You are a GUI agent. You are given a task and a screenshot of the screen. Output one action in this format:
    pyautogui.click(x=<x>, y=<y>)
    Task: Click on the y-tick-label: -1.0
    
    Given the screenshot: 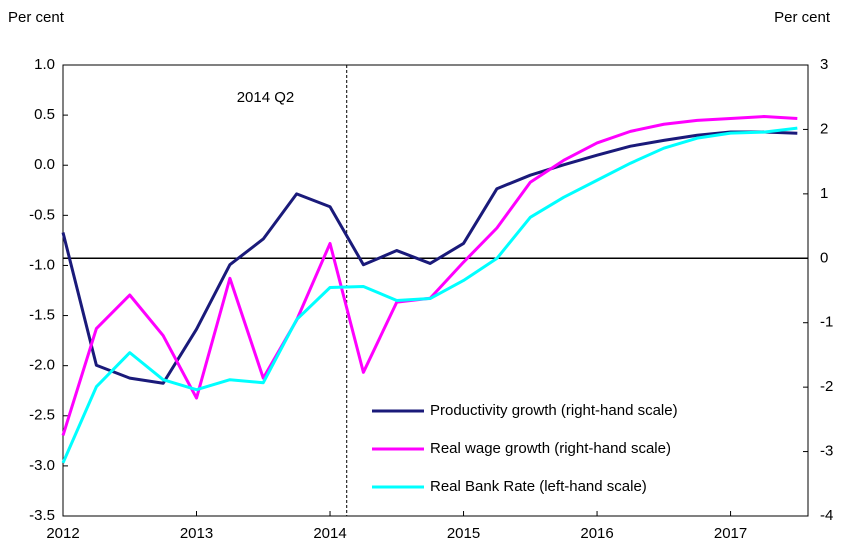 What is the action you would take?
    pyautogui.click(x=42, y=264)
    